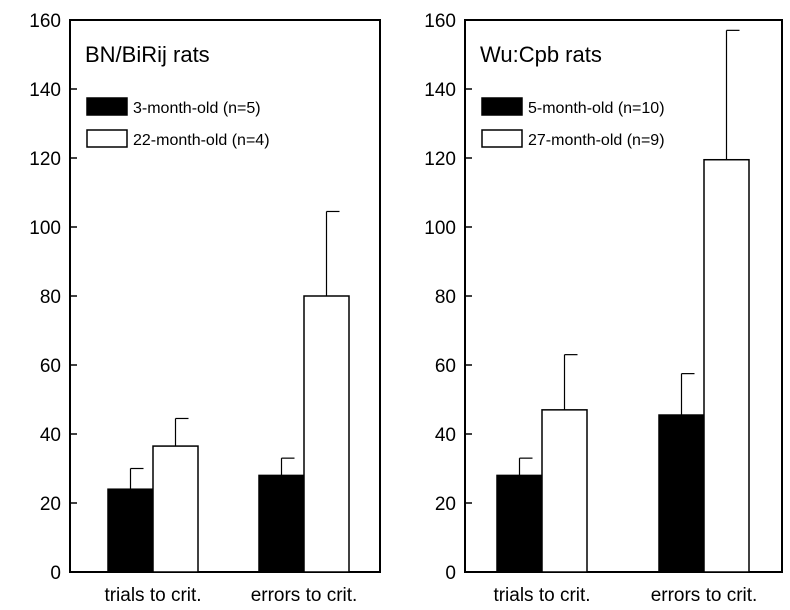 The height and width of the screenshot is (610, 790). I want to click on legend-label: 3-month-old (n=5), so click(197, 108).